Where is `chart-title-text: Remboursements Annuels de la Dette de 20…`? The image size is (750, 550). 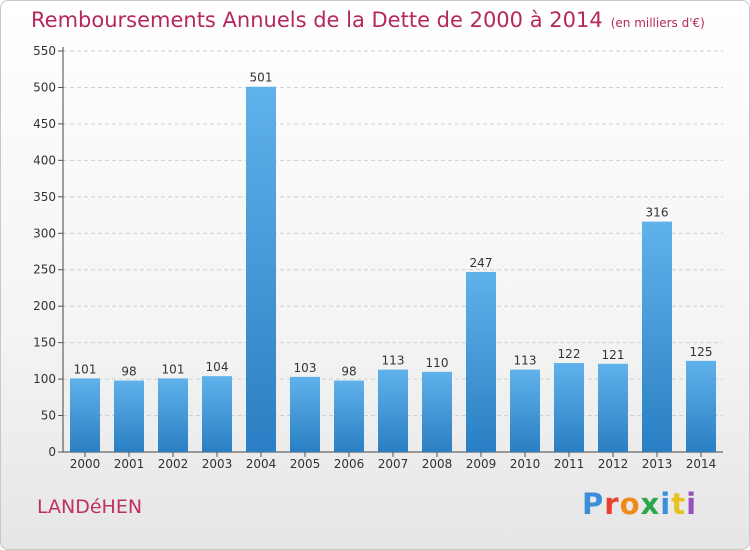 chart-title-text: Remboursements Annuels de la Dette de 20… is located at coordinates (317, 20).